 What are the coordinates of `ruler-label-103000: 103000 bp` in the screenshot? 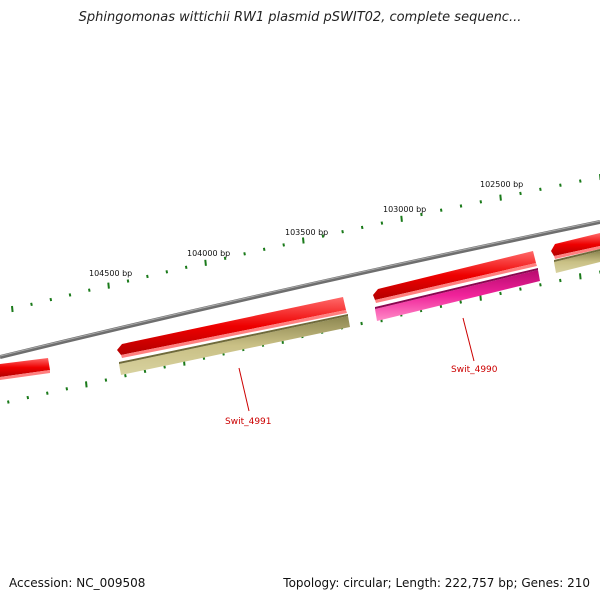 It's located at (404, 209).